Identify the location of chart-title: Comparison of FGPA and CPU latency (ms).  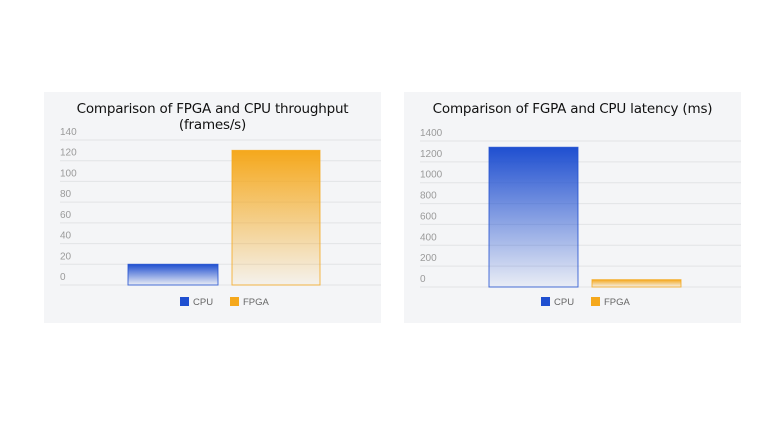
(572, 109).